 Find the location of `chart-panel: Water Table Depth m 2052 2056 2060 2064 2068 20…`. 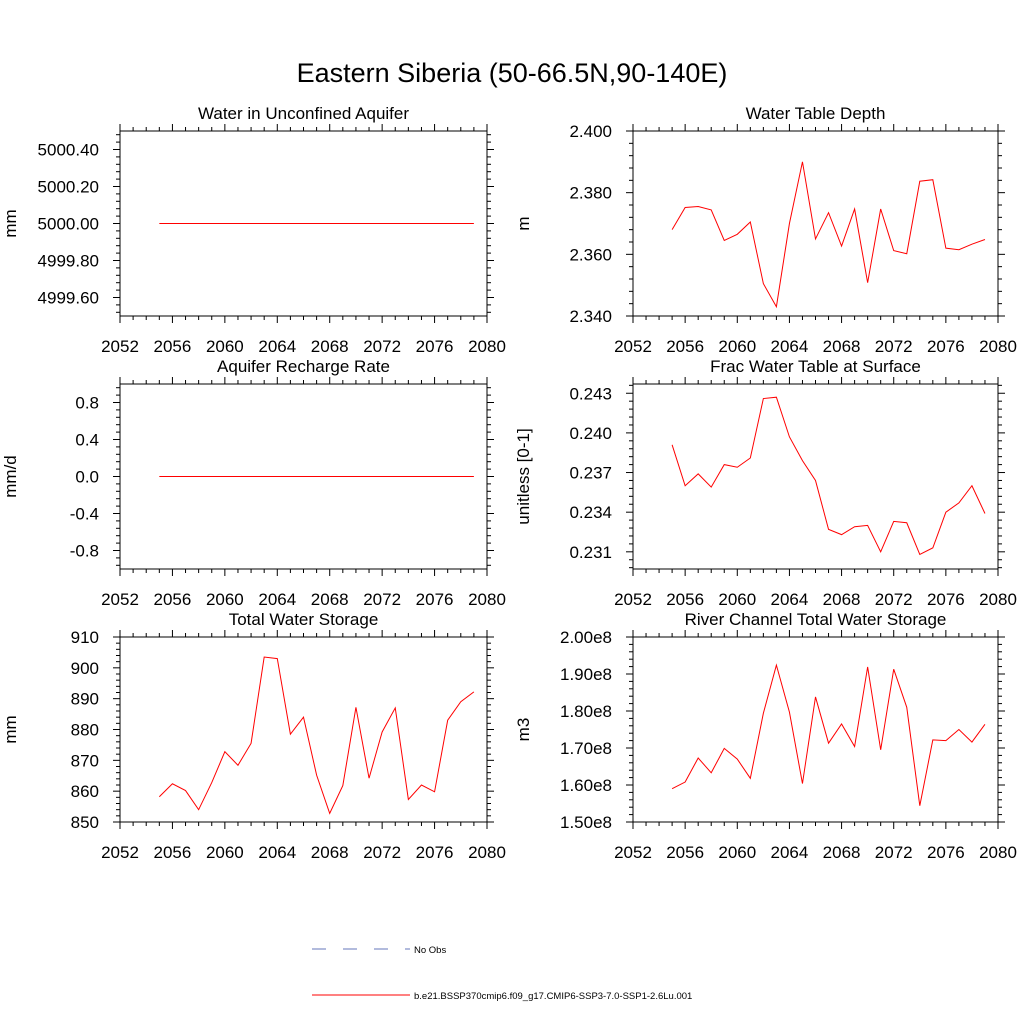

chart-panel: Water Table Depth m 2052 2056 2060 2064 2068 20… is located at coordinates (765, 230).